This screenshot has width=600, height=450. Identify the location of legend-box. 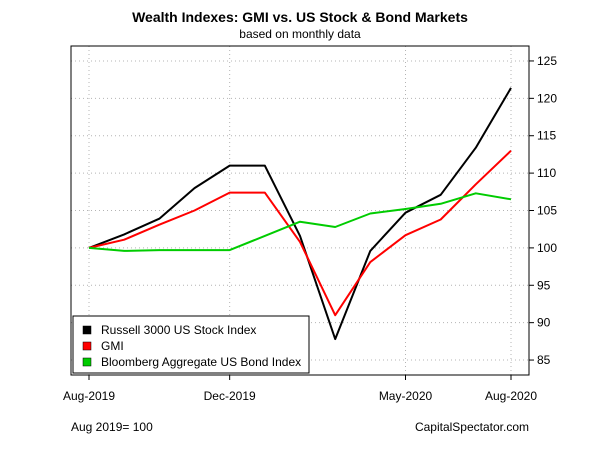
(191, 344).